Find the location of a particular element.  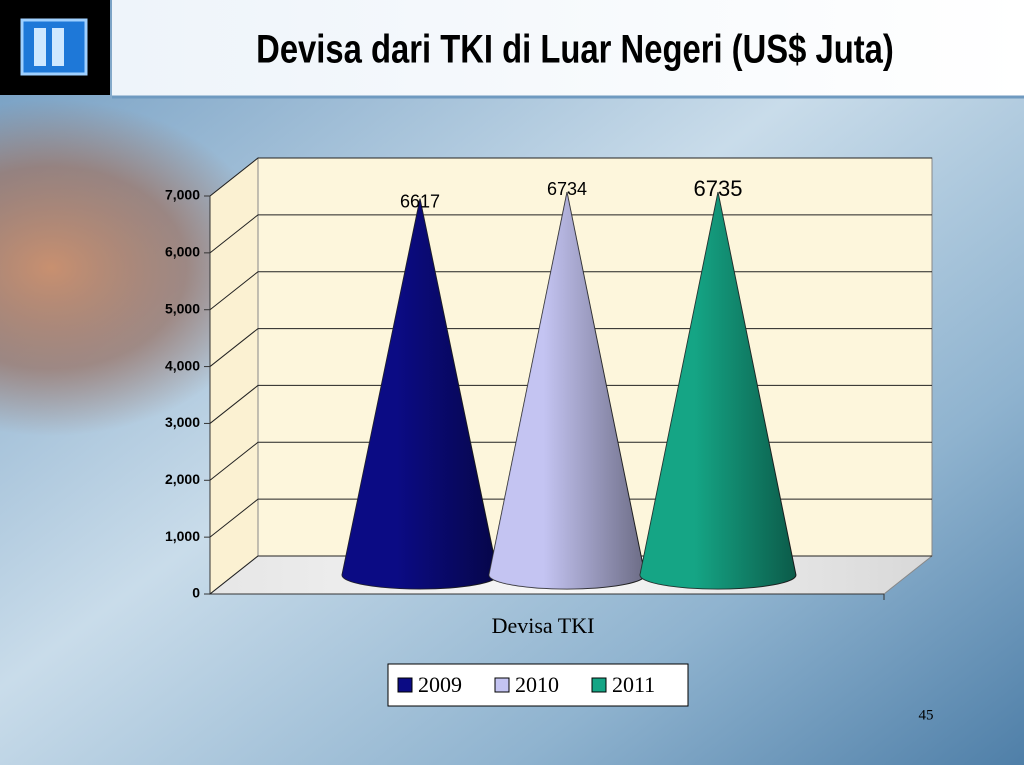

data-label: 6734 is located at coordinates (567, 189).